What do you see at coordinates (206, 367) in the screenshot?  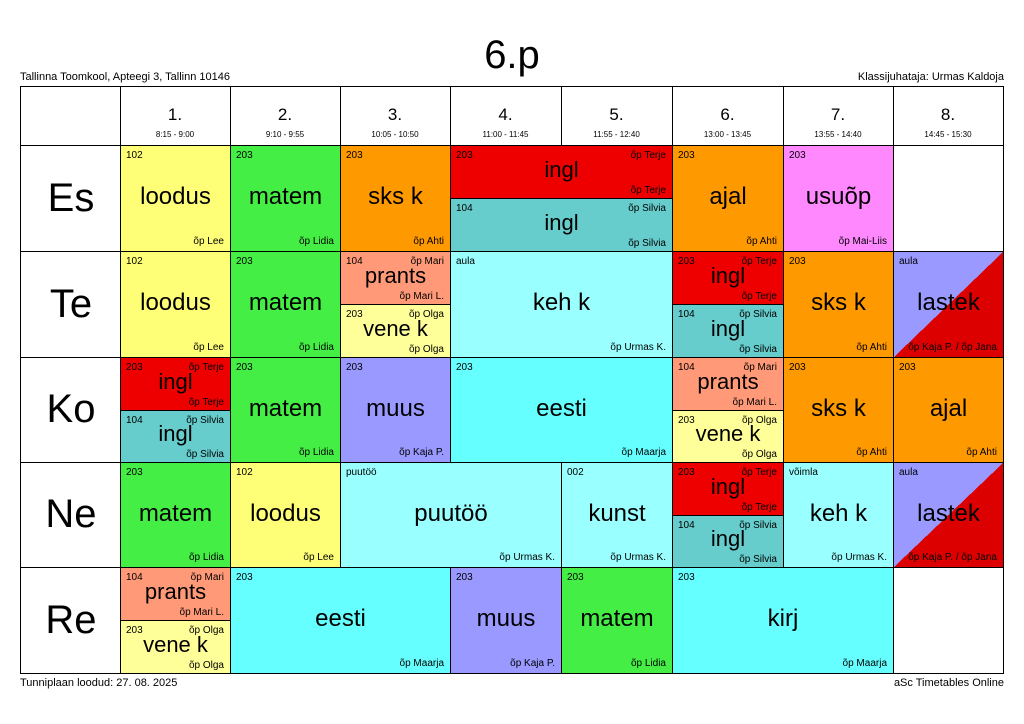 I see `teacher-name: õp Terje` at bounding box center [206, 367].